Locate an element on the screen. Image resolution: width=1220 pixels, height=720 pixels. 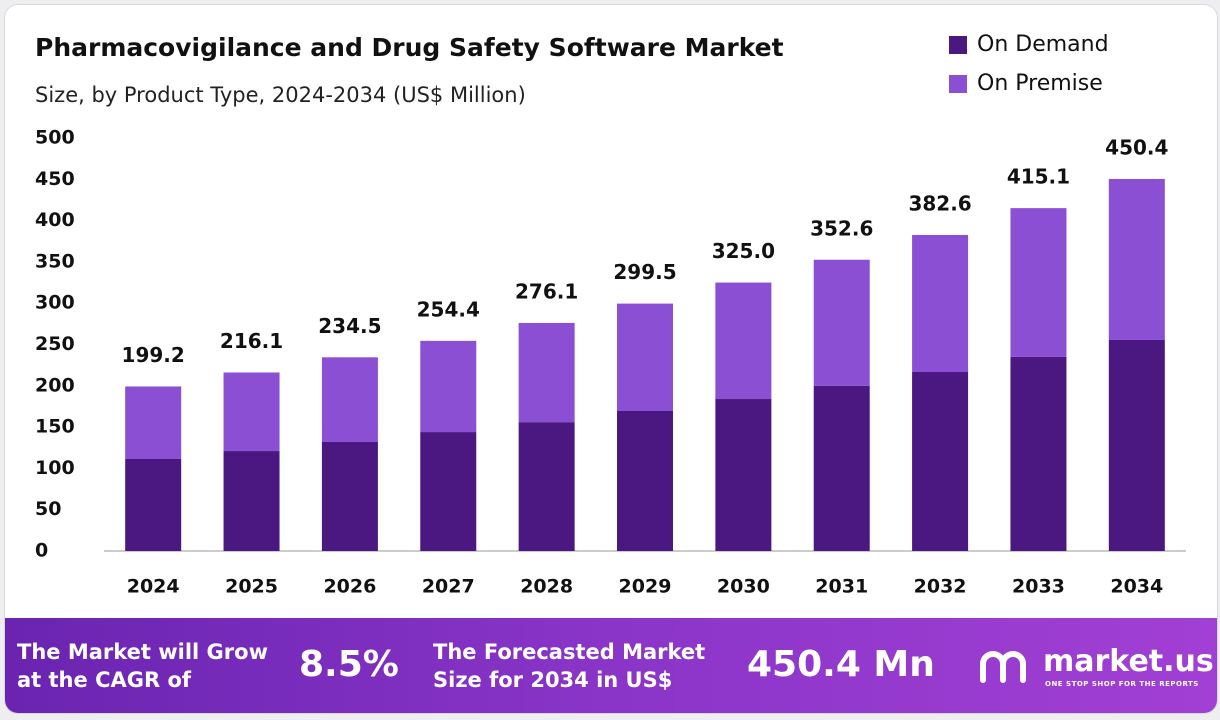
logo-icon is located at coordinates (1003, 667).